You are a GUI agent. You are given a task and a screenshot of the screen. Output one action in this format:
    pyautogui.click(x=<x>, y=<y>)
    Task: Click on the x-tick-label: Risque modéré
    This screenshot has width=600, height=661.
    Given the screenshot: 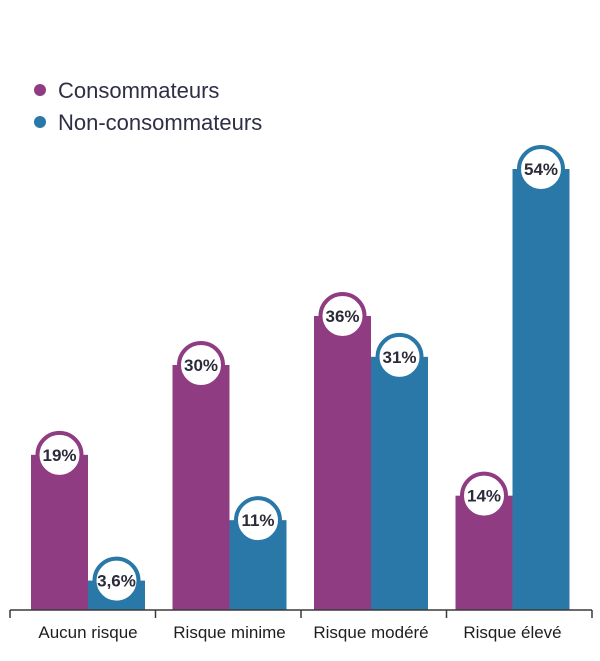 What is the action you would take?
    pyautogui.click(x=370, y=632)
    